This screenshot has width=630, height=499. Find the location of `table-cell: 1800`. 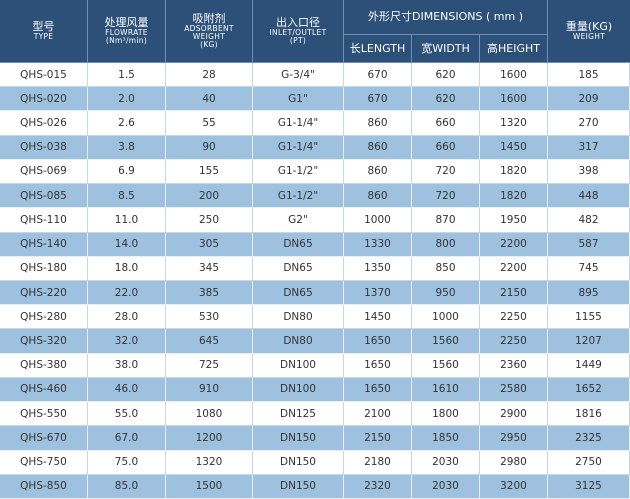

table-cell: 1800 is located at coordinates (446, 414).